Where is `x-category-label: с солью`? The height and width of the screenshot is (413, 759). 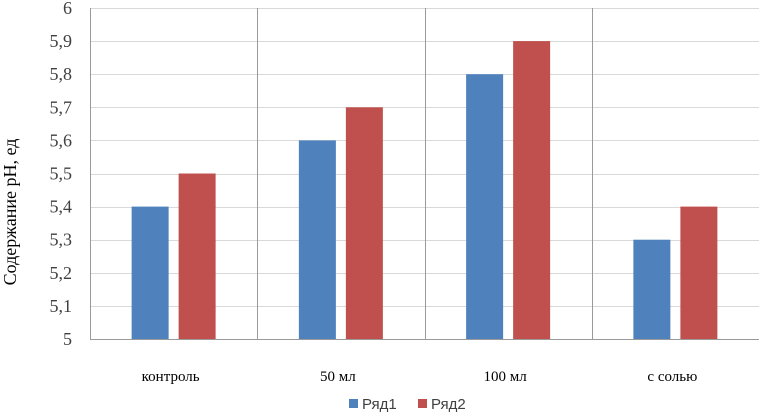
x-category-label: с солью is located at coordinates (672, 377).